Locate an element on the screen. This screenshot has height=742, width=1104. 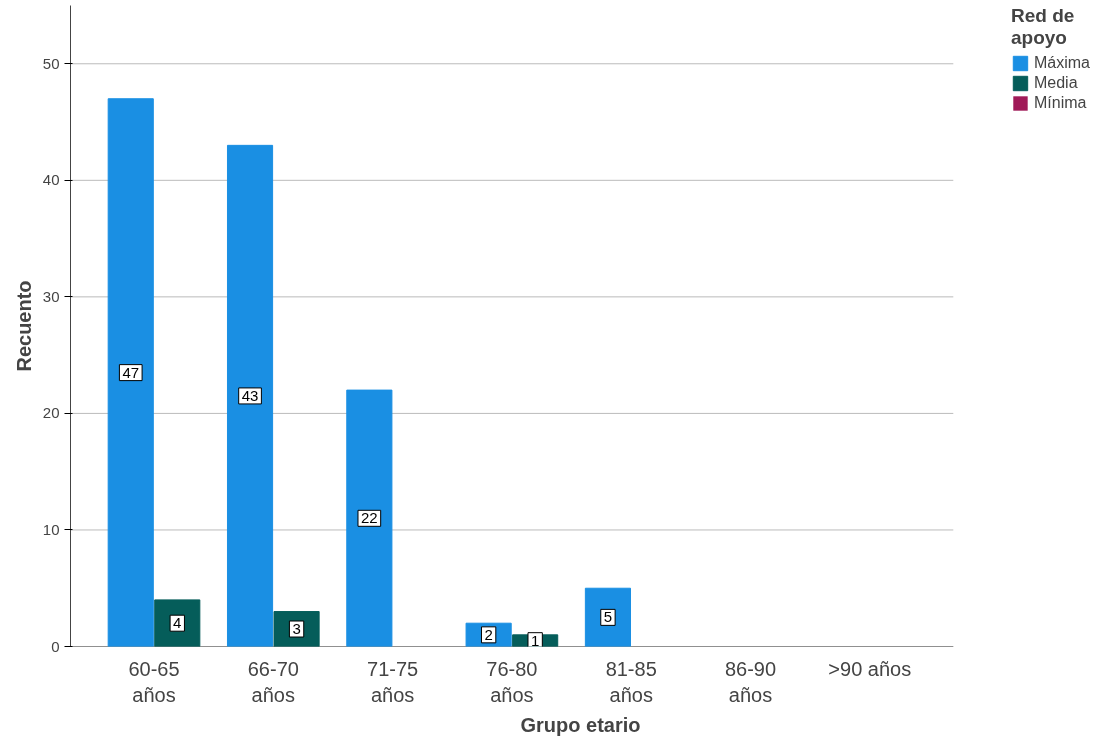
data-label: 2 is located at coordinates (488, 634).